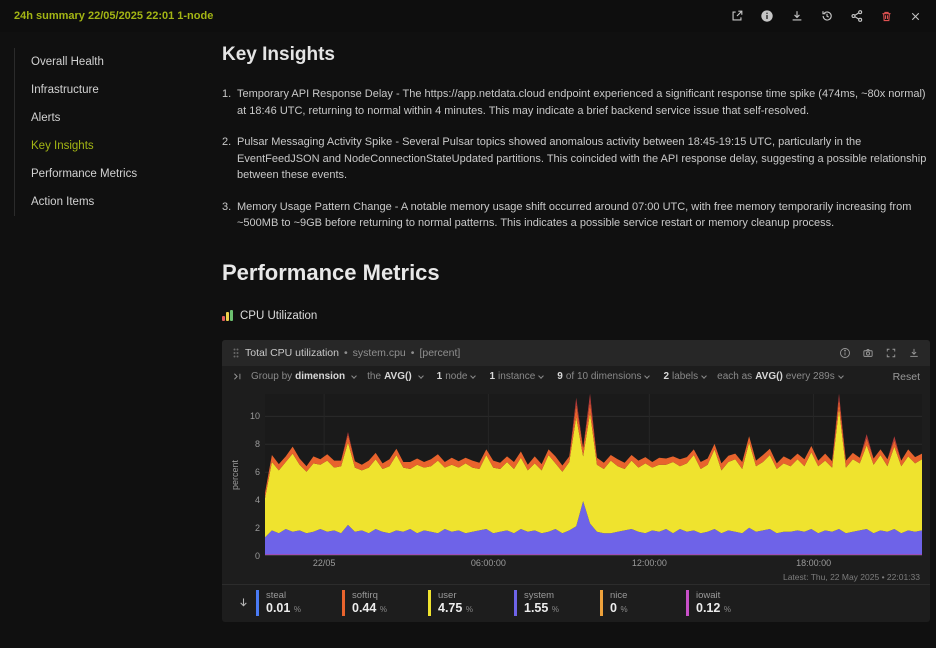 The width and height of the screenshot is (936, 648). Describe the element at coordinates (84, 174) in the screenshot. I see `sidebar-item-performance-metrics: Performance Metrics` at that location.